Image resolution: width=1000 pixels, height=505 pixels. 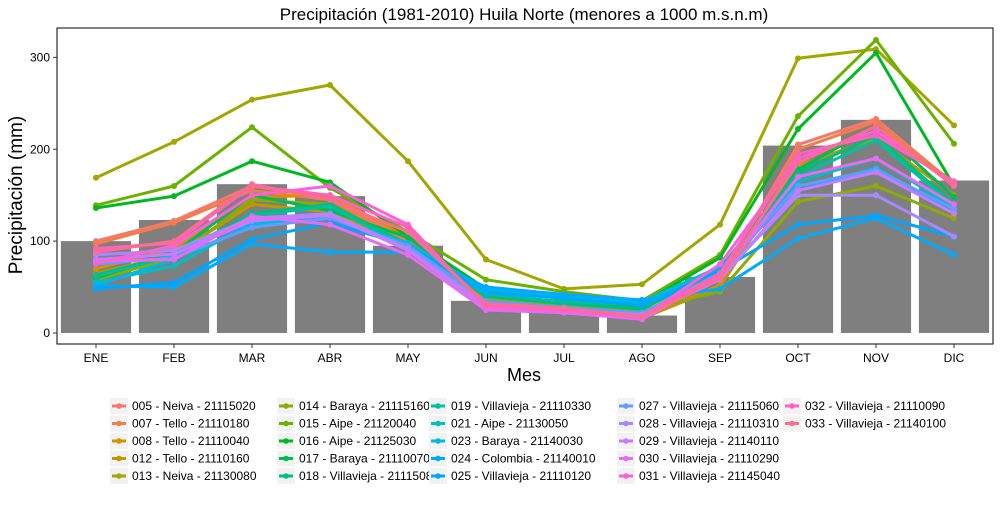 I want to click on legend-item: 015 - Aipe - 21120040, so click(x=347, y=423).